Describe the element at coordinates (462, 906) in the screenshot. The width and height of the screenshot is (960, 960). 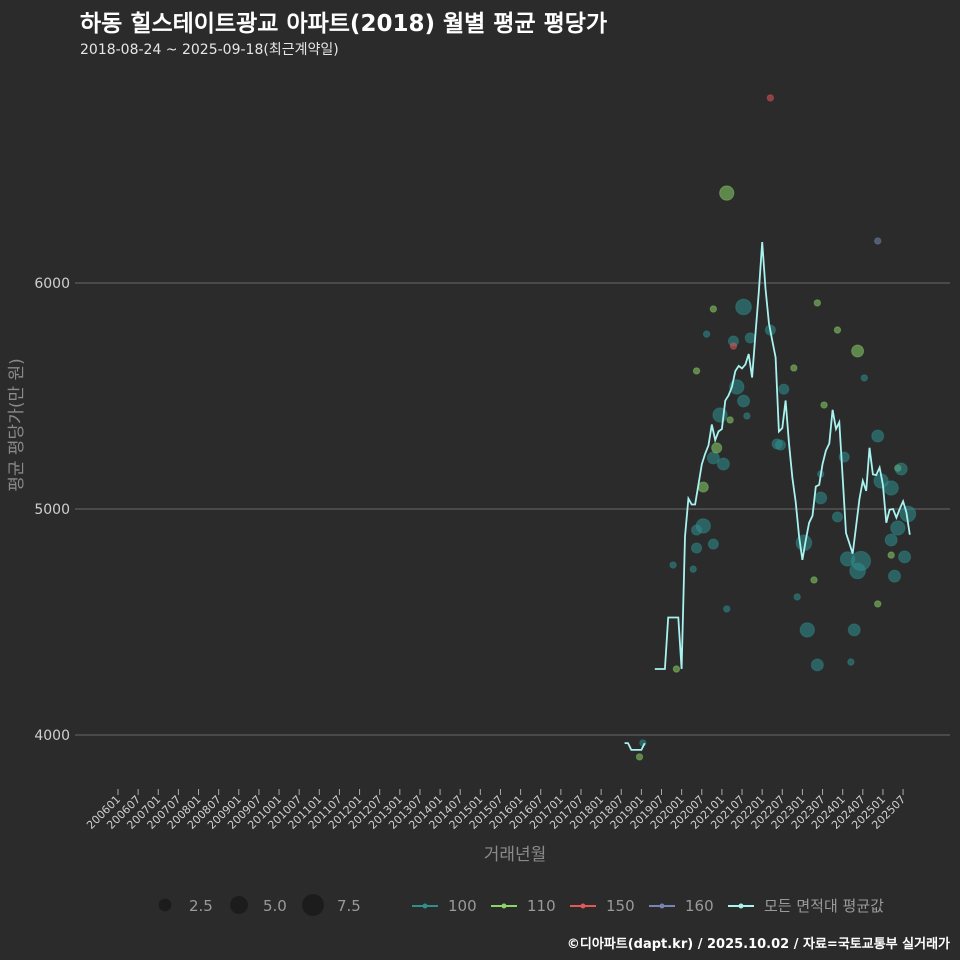
I see `legend-label-100: 100` at that location.